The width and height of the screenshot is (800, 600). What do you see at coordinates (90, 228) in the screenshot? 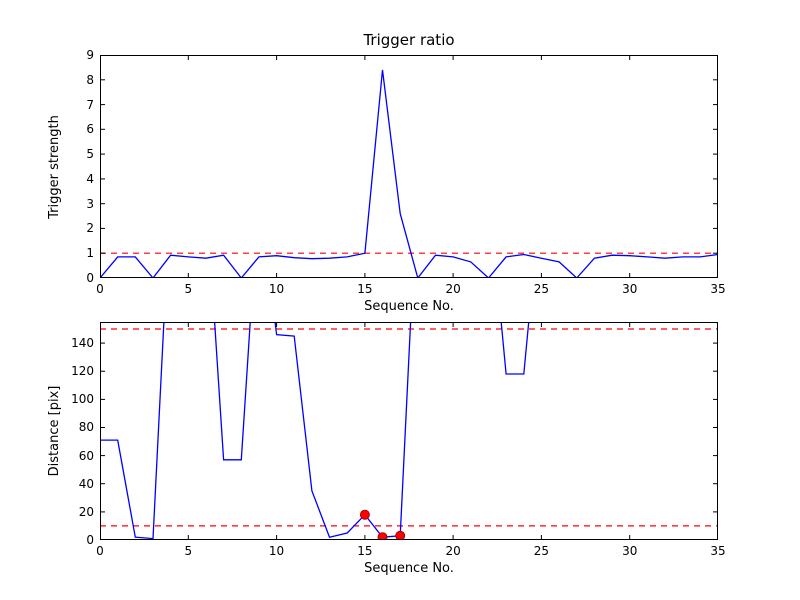
I see `y-tick-label: 2` at bounding box center [90, 228].